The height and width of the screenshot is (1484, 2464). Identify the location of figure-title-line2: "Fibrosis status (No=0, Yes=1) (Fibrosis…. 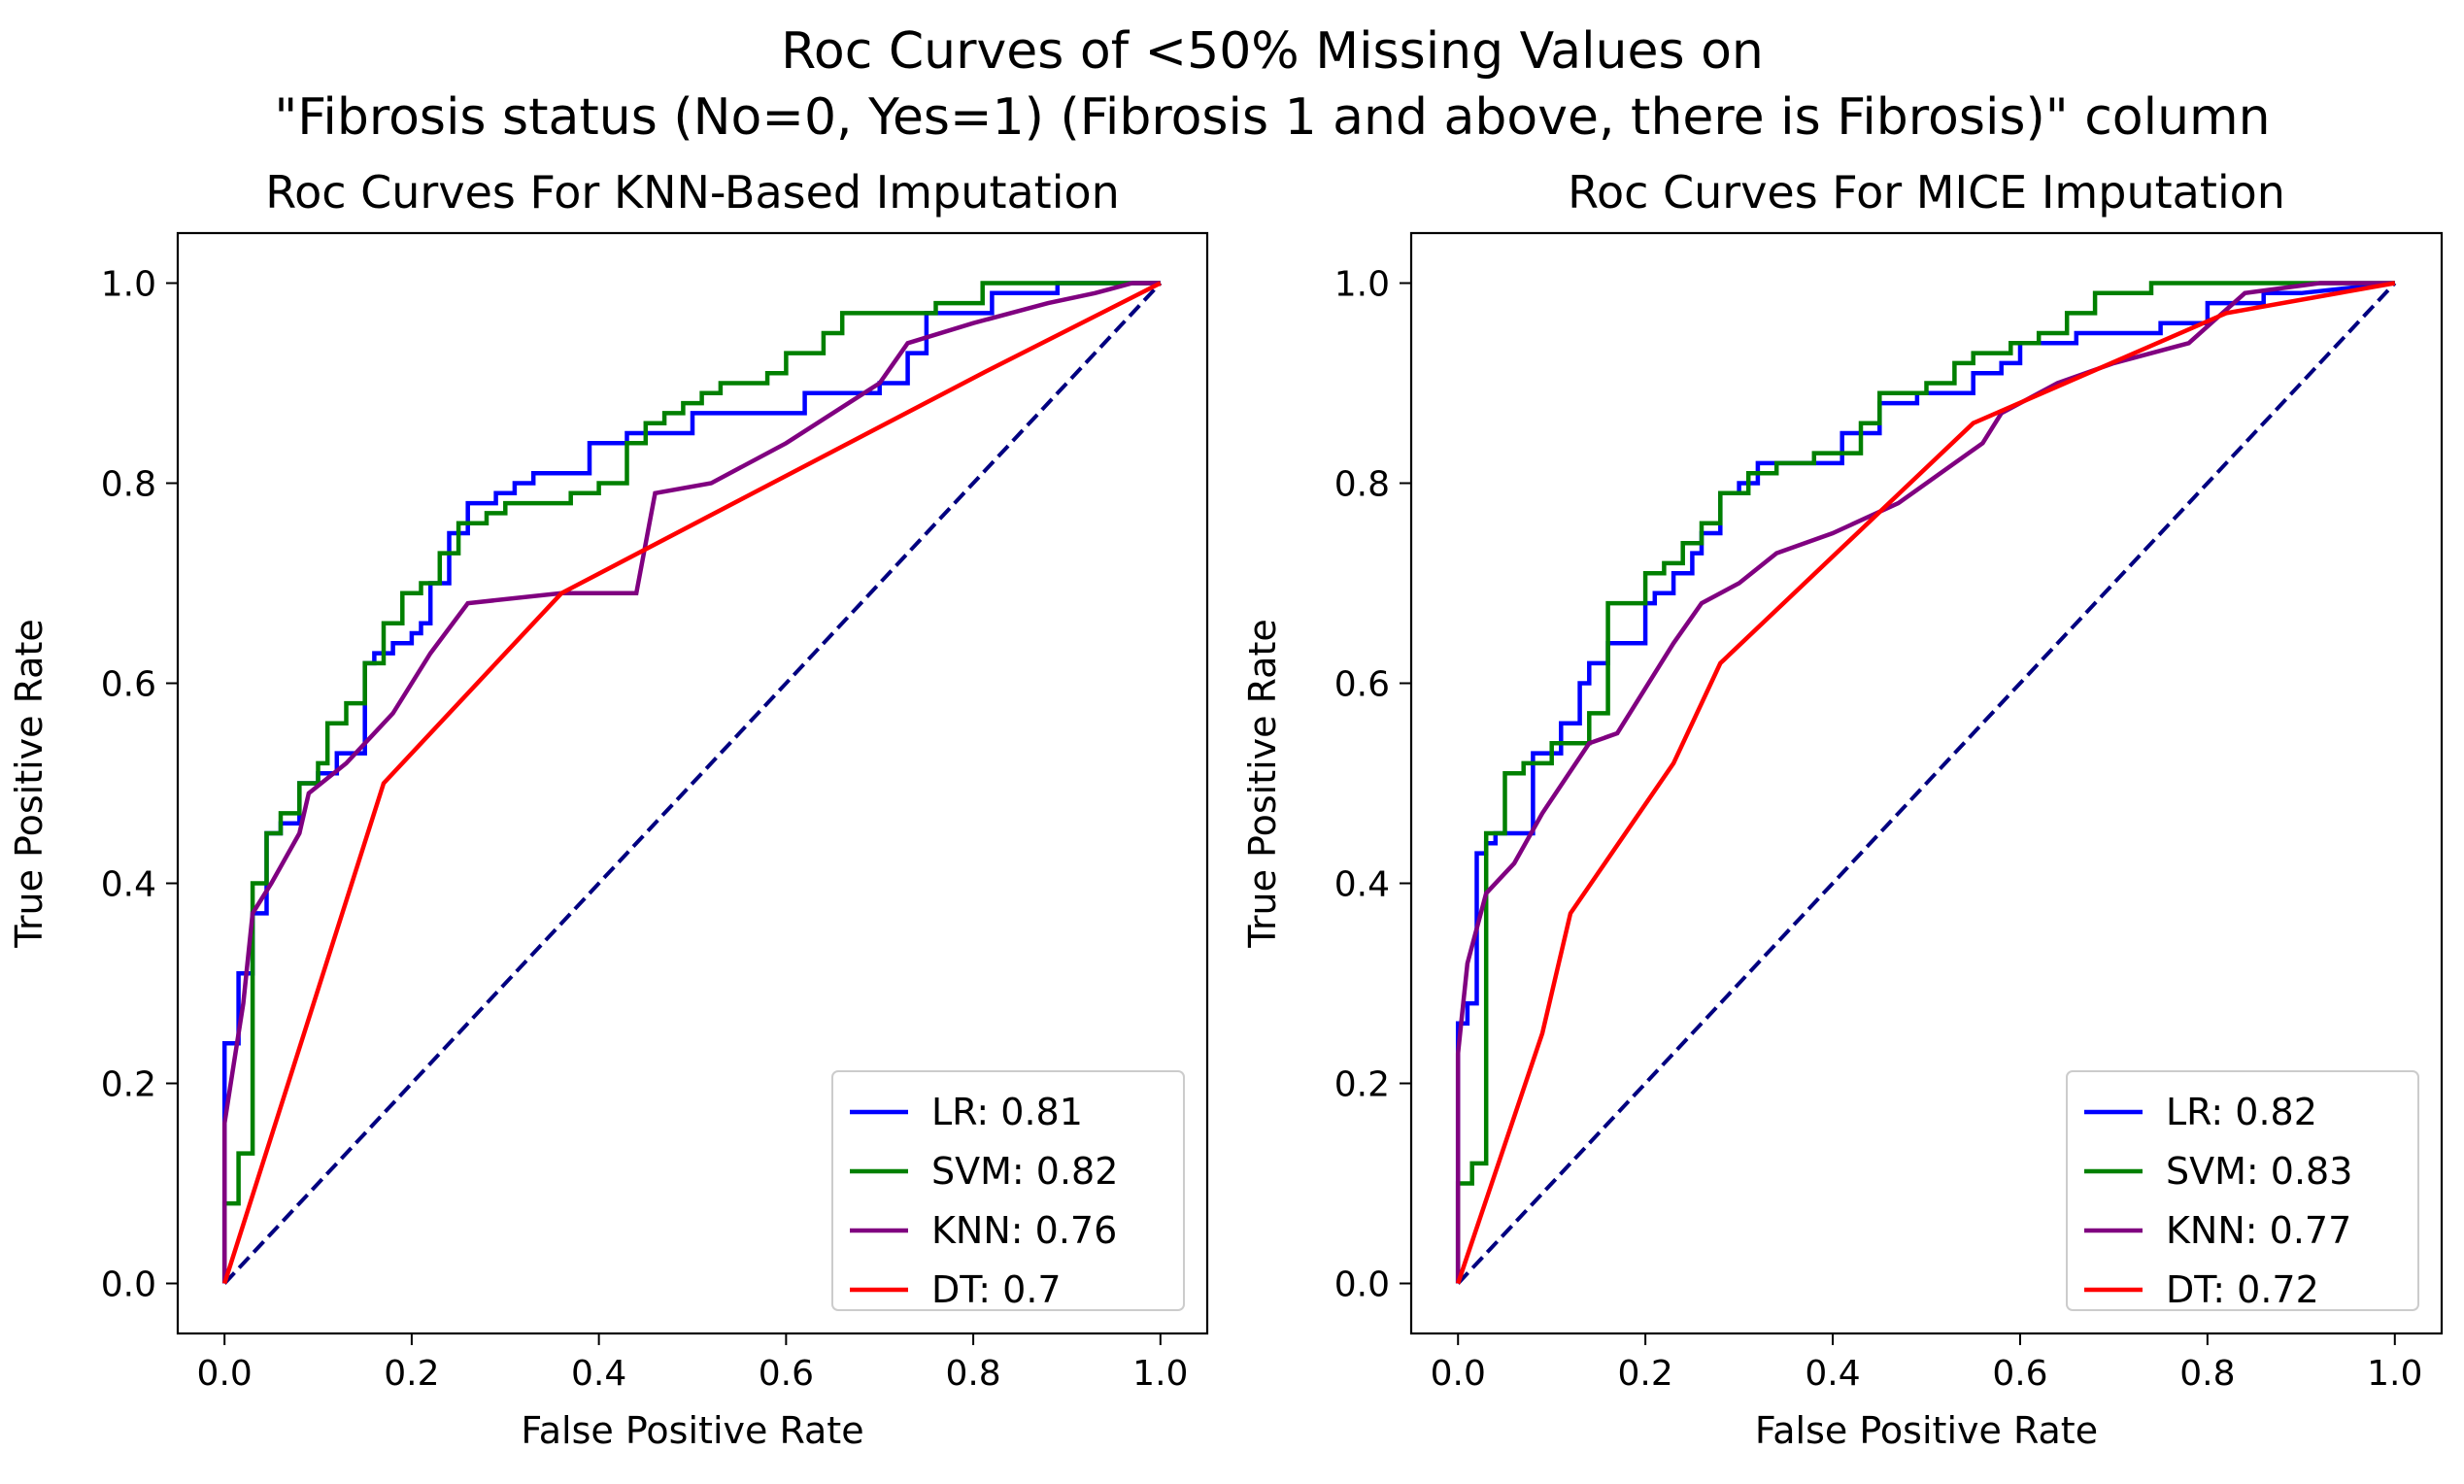
(1272, 118).